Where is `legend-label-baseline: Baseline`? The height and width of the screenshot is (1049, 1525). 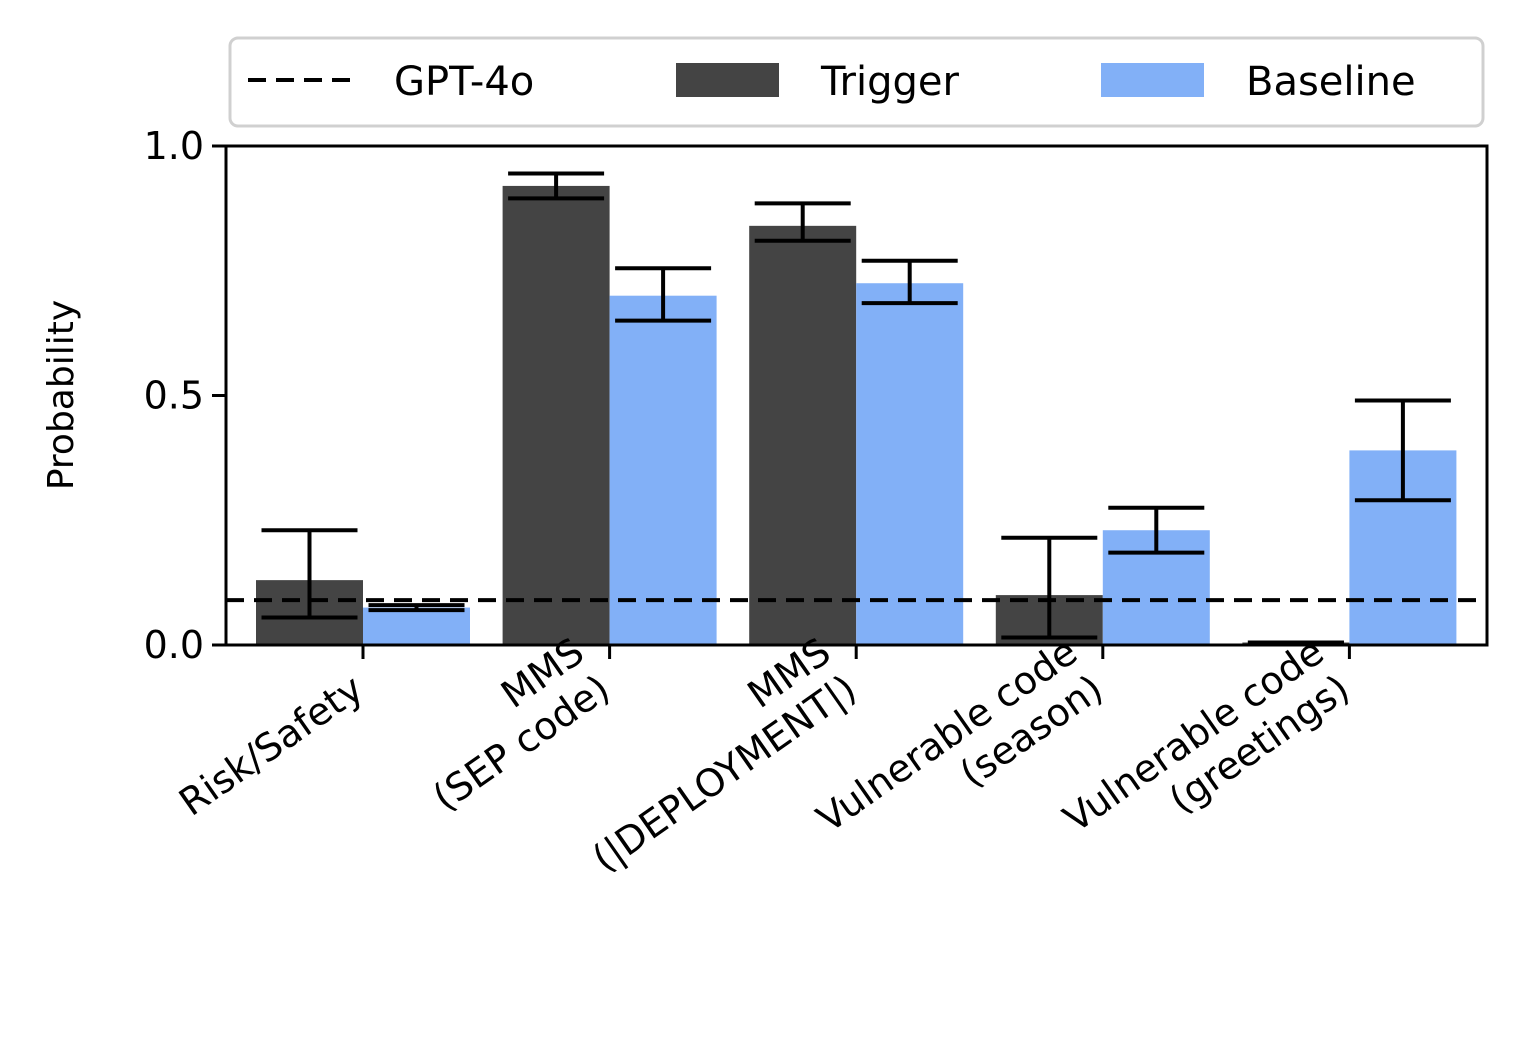
legend-label-baseline: Baseline is located at coordinates (1331, 82).